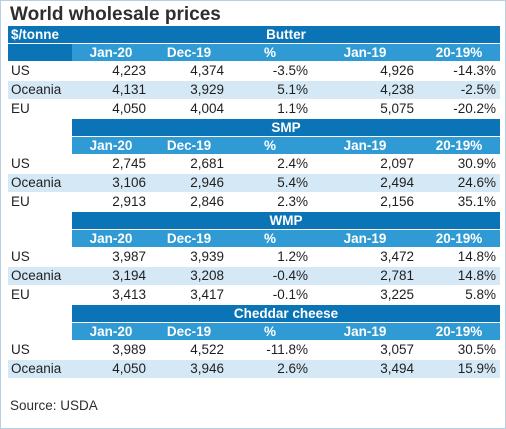 This screenshot has height=429, width=506. Describe the element at coordinates (115, 14) in the screenshot. I see `page-title: World wholesale prices` at that location.